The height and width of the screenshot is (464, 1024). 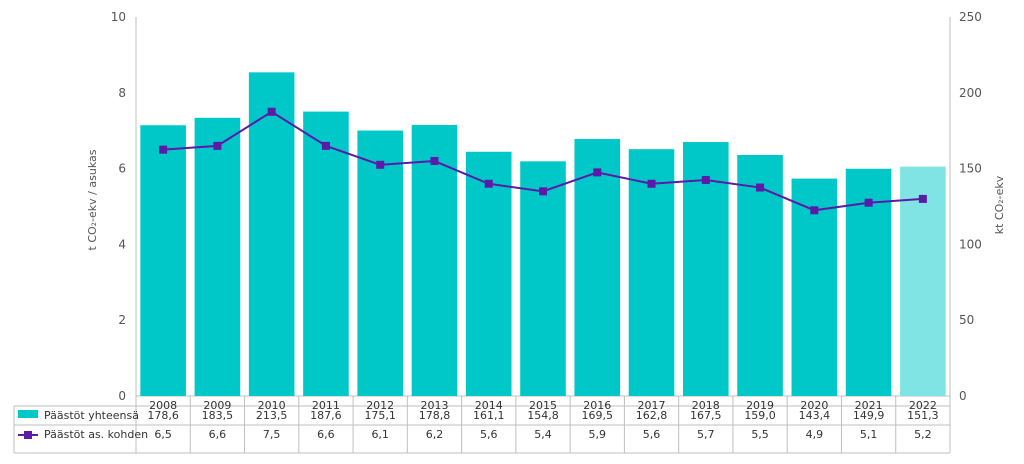 I want to click on bar-2020, so click(x=814, y=287).